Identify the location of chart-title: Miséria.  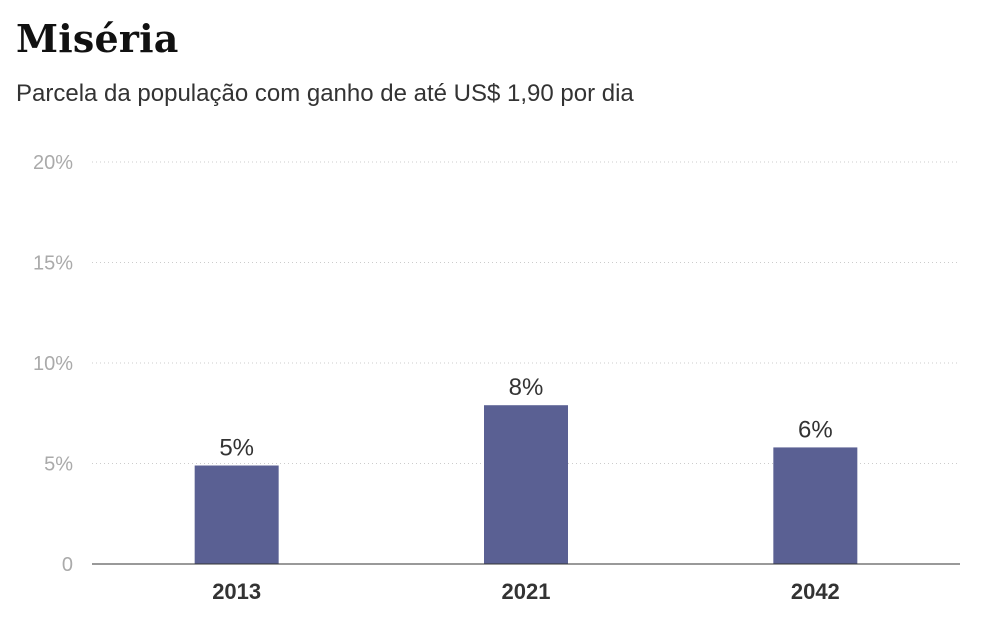
(97, 38).